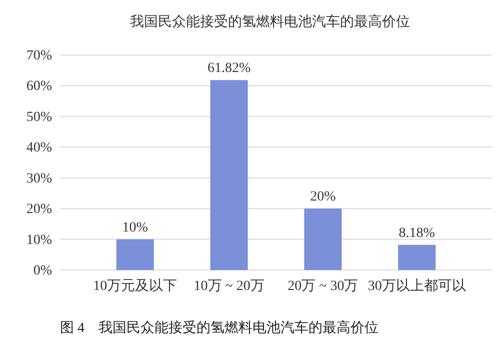 The image size is (500, 362). Describe the element at coordinates (417, 286) in the screenshot. I see `x-tick-label: 30万以上都可以` at that location.